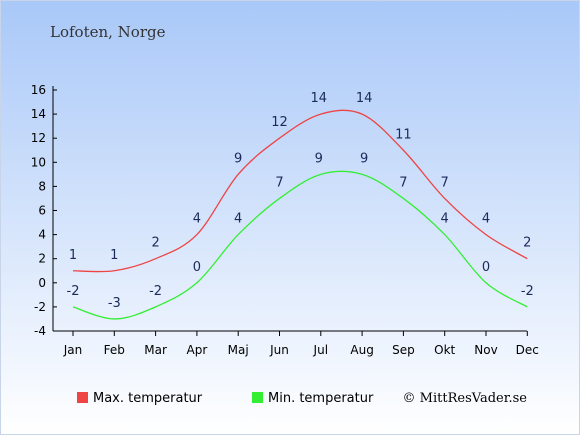  Describe the element at coordinates (155, 350) in the screenshot. I see `x-tick-label: Mar` at that location.